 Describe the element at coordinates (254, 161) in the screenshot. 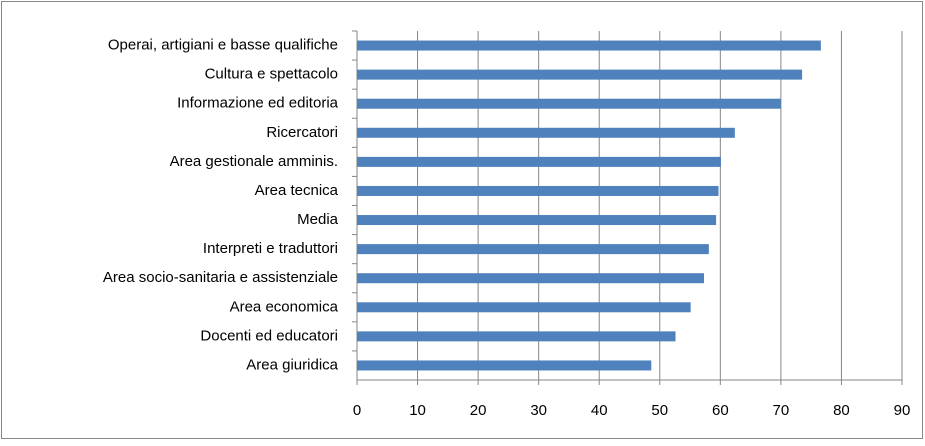

I see `y-tick-label: Area gestionale amminis.` at that location.